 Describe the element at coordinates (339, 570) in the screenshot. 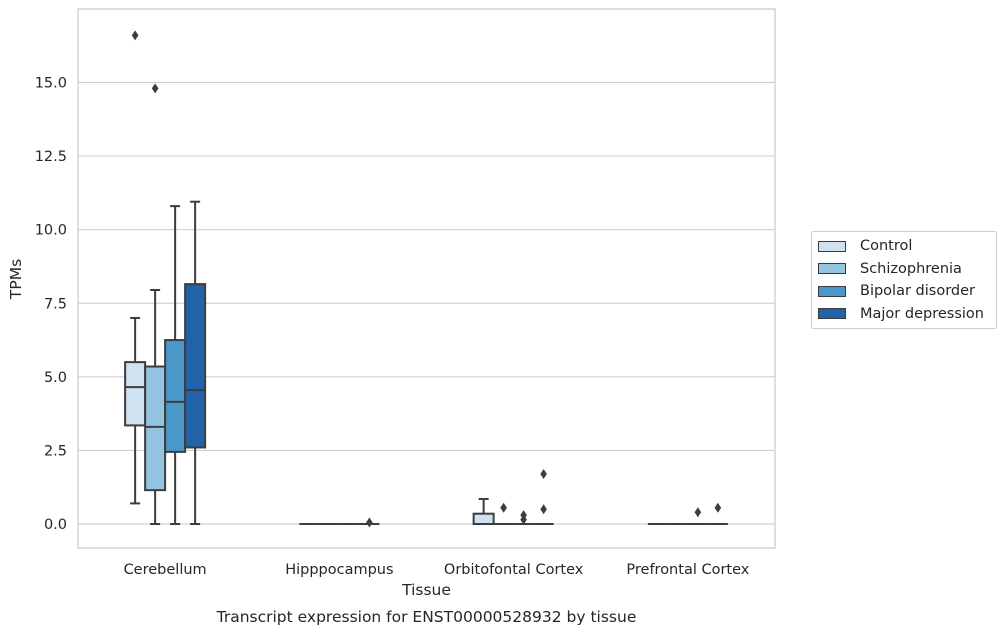

I see `x-tick-label: Hipppocampus` at that location.